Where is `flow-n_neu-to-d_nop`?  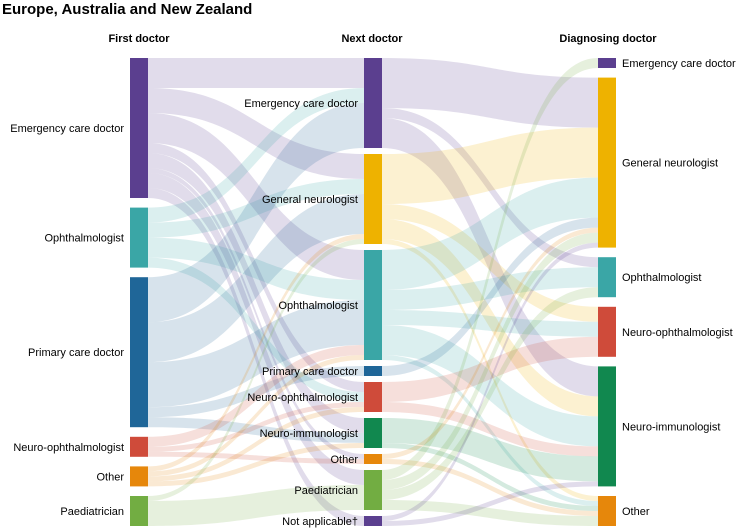 flow-n_neu-to-d_nop is located at coordinates (490, 263).